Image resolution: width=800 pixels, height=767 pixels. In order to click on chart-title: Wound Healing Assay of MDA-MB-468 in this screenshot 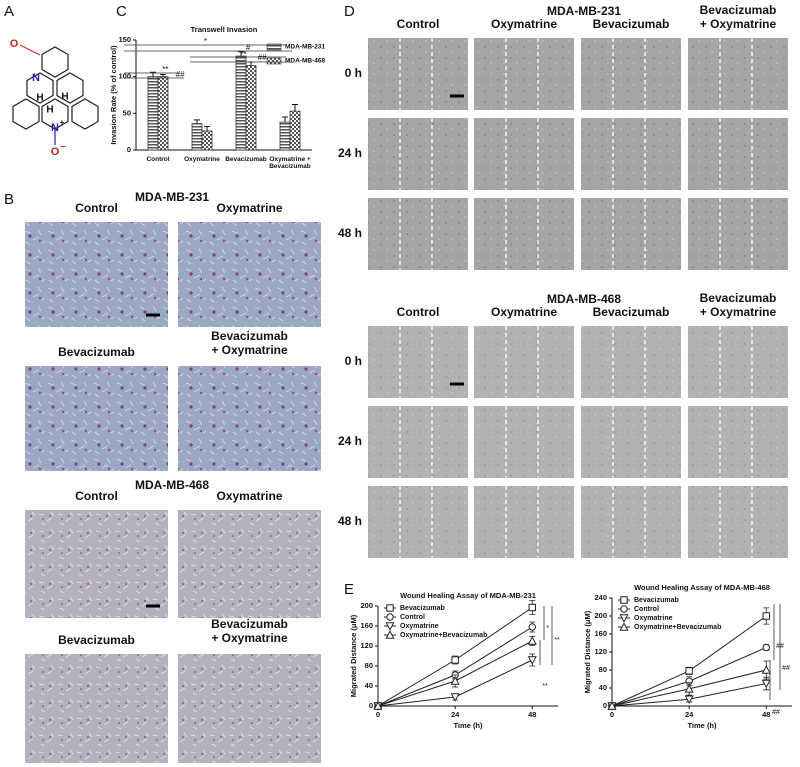, I will do `click(702, 587)`.